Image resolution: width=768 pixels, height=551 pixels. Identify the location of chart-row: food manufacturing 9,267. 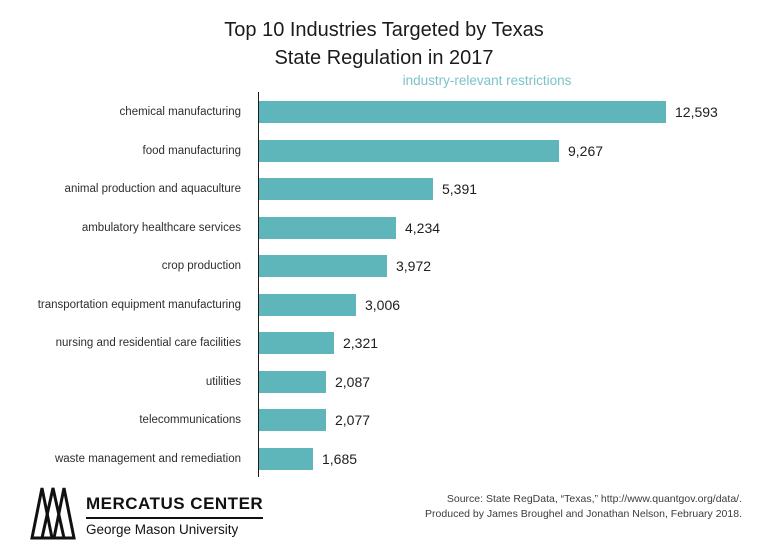
(384, 151).